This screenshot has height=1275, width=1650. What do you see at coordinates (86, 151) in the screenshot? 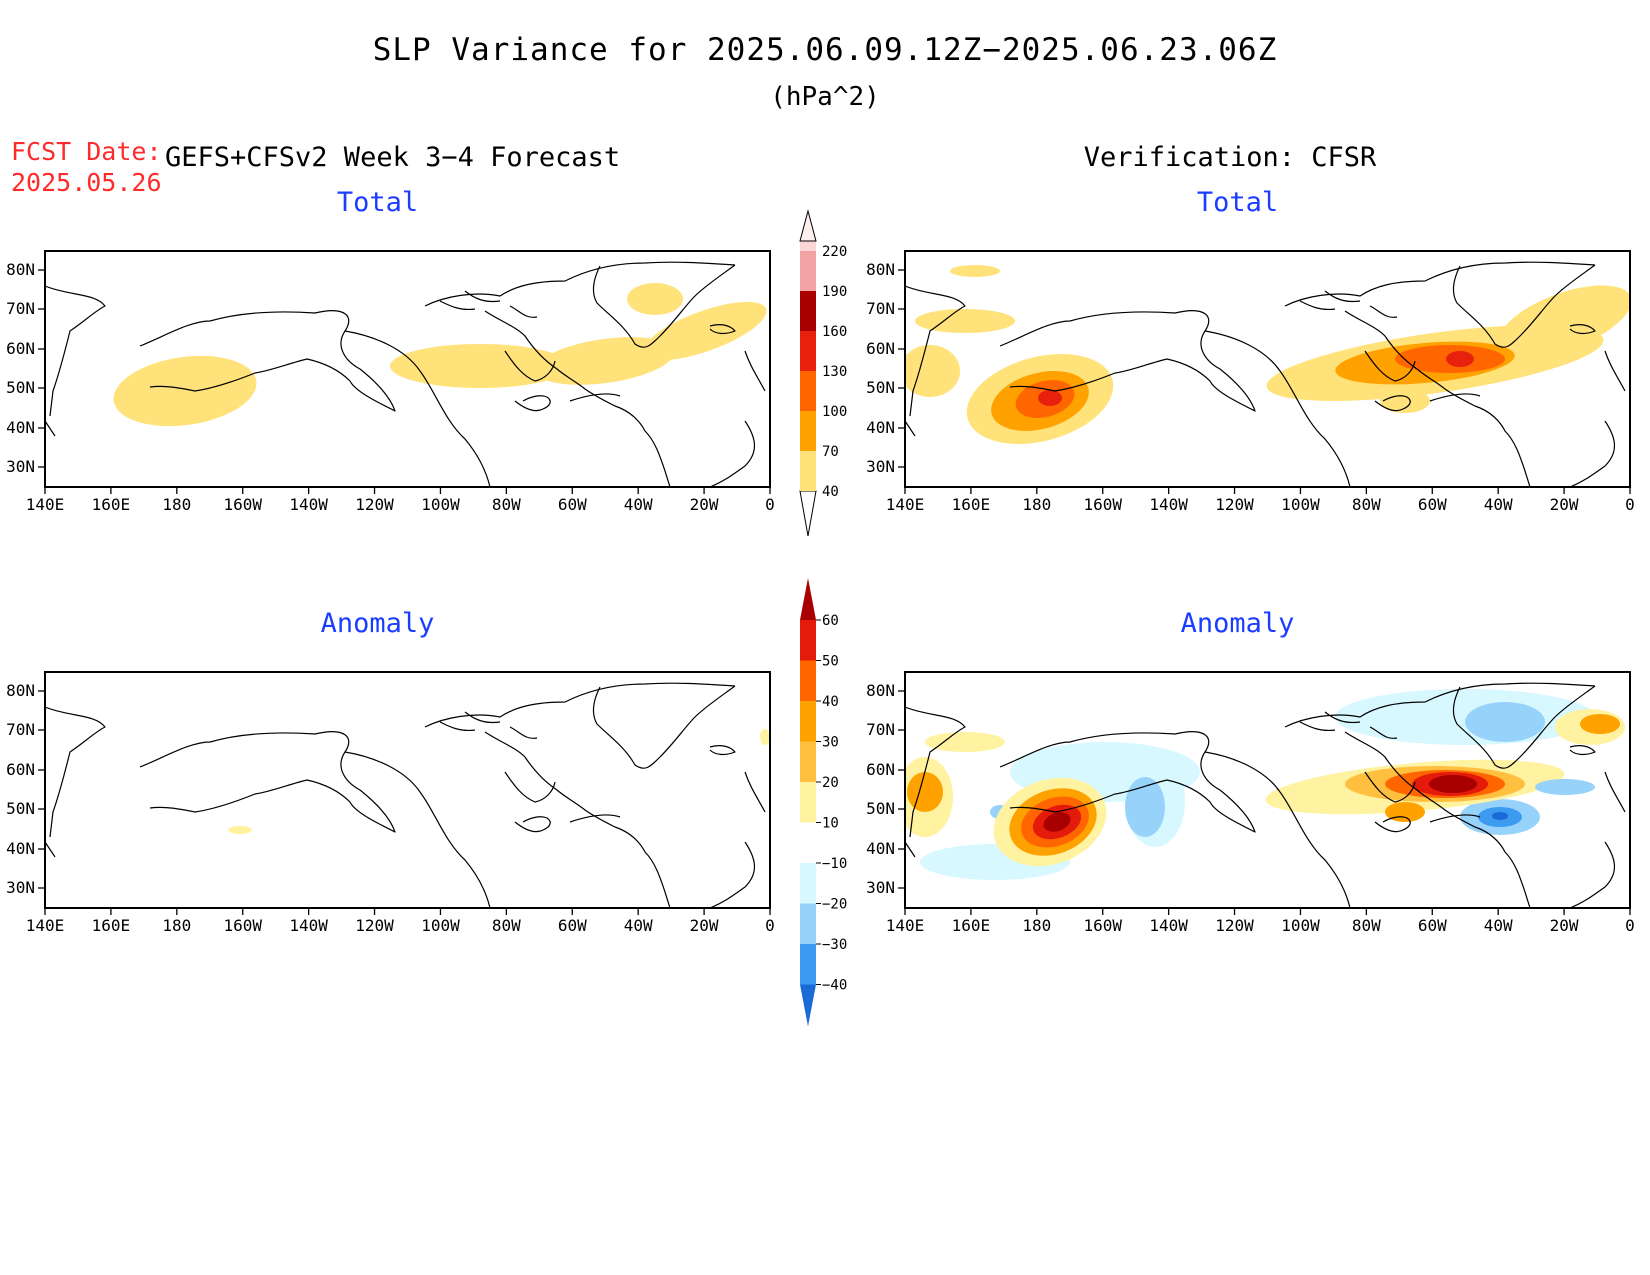
I see `fcst-date-label: FCST Date:` at bounding box center [86, 151].